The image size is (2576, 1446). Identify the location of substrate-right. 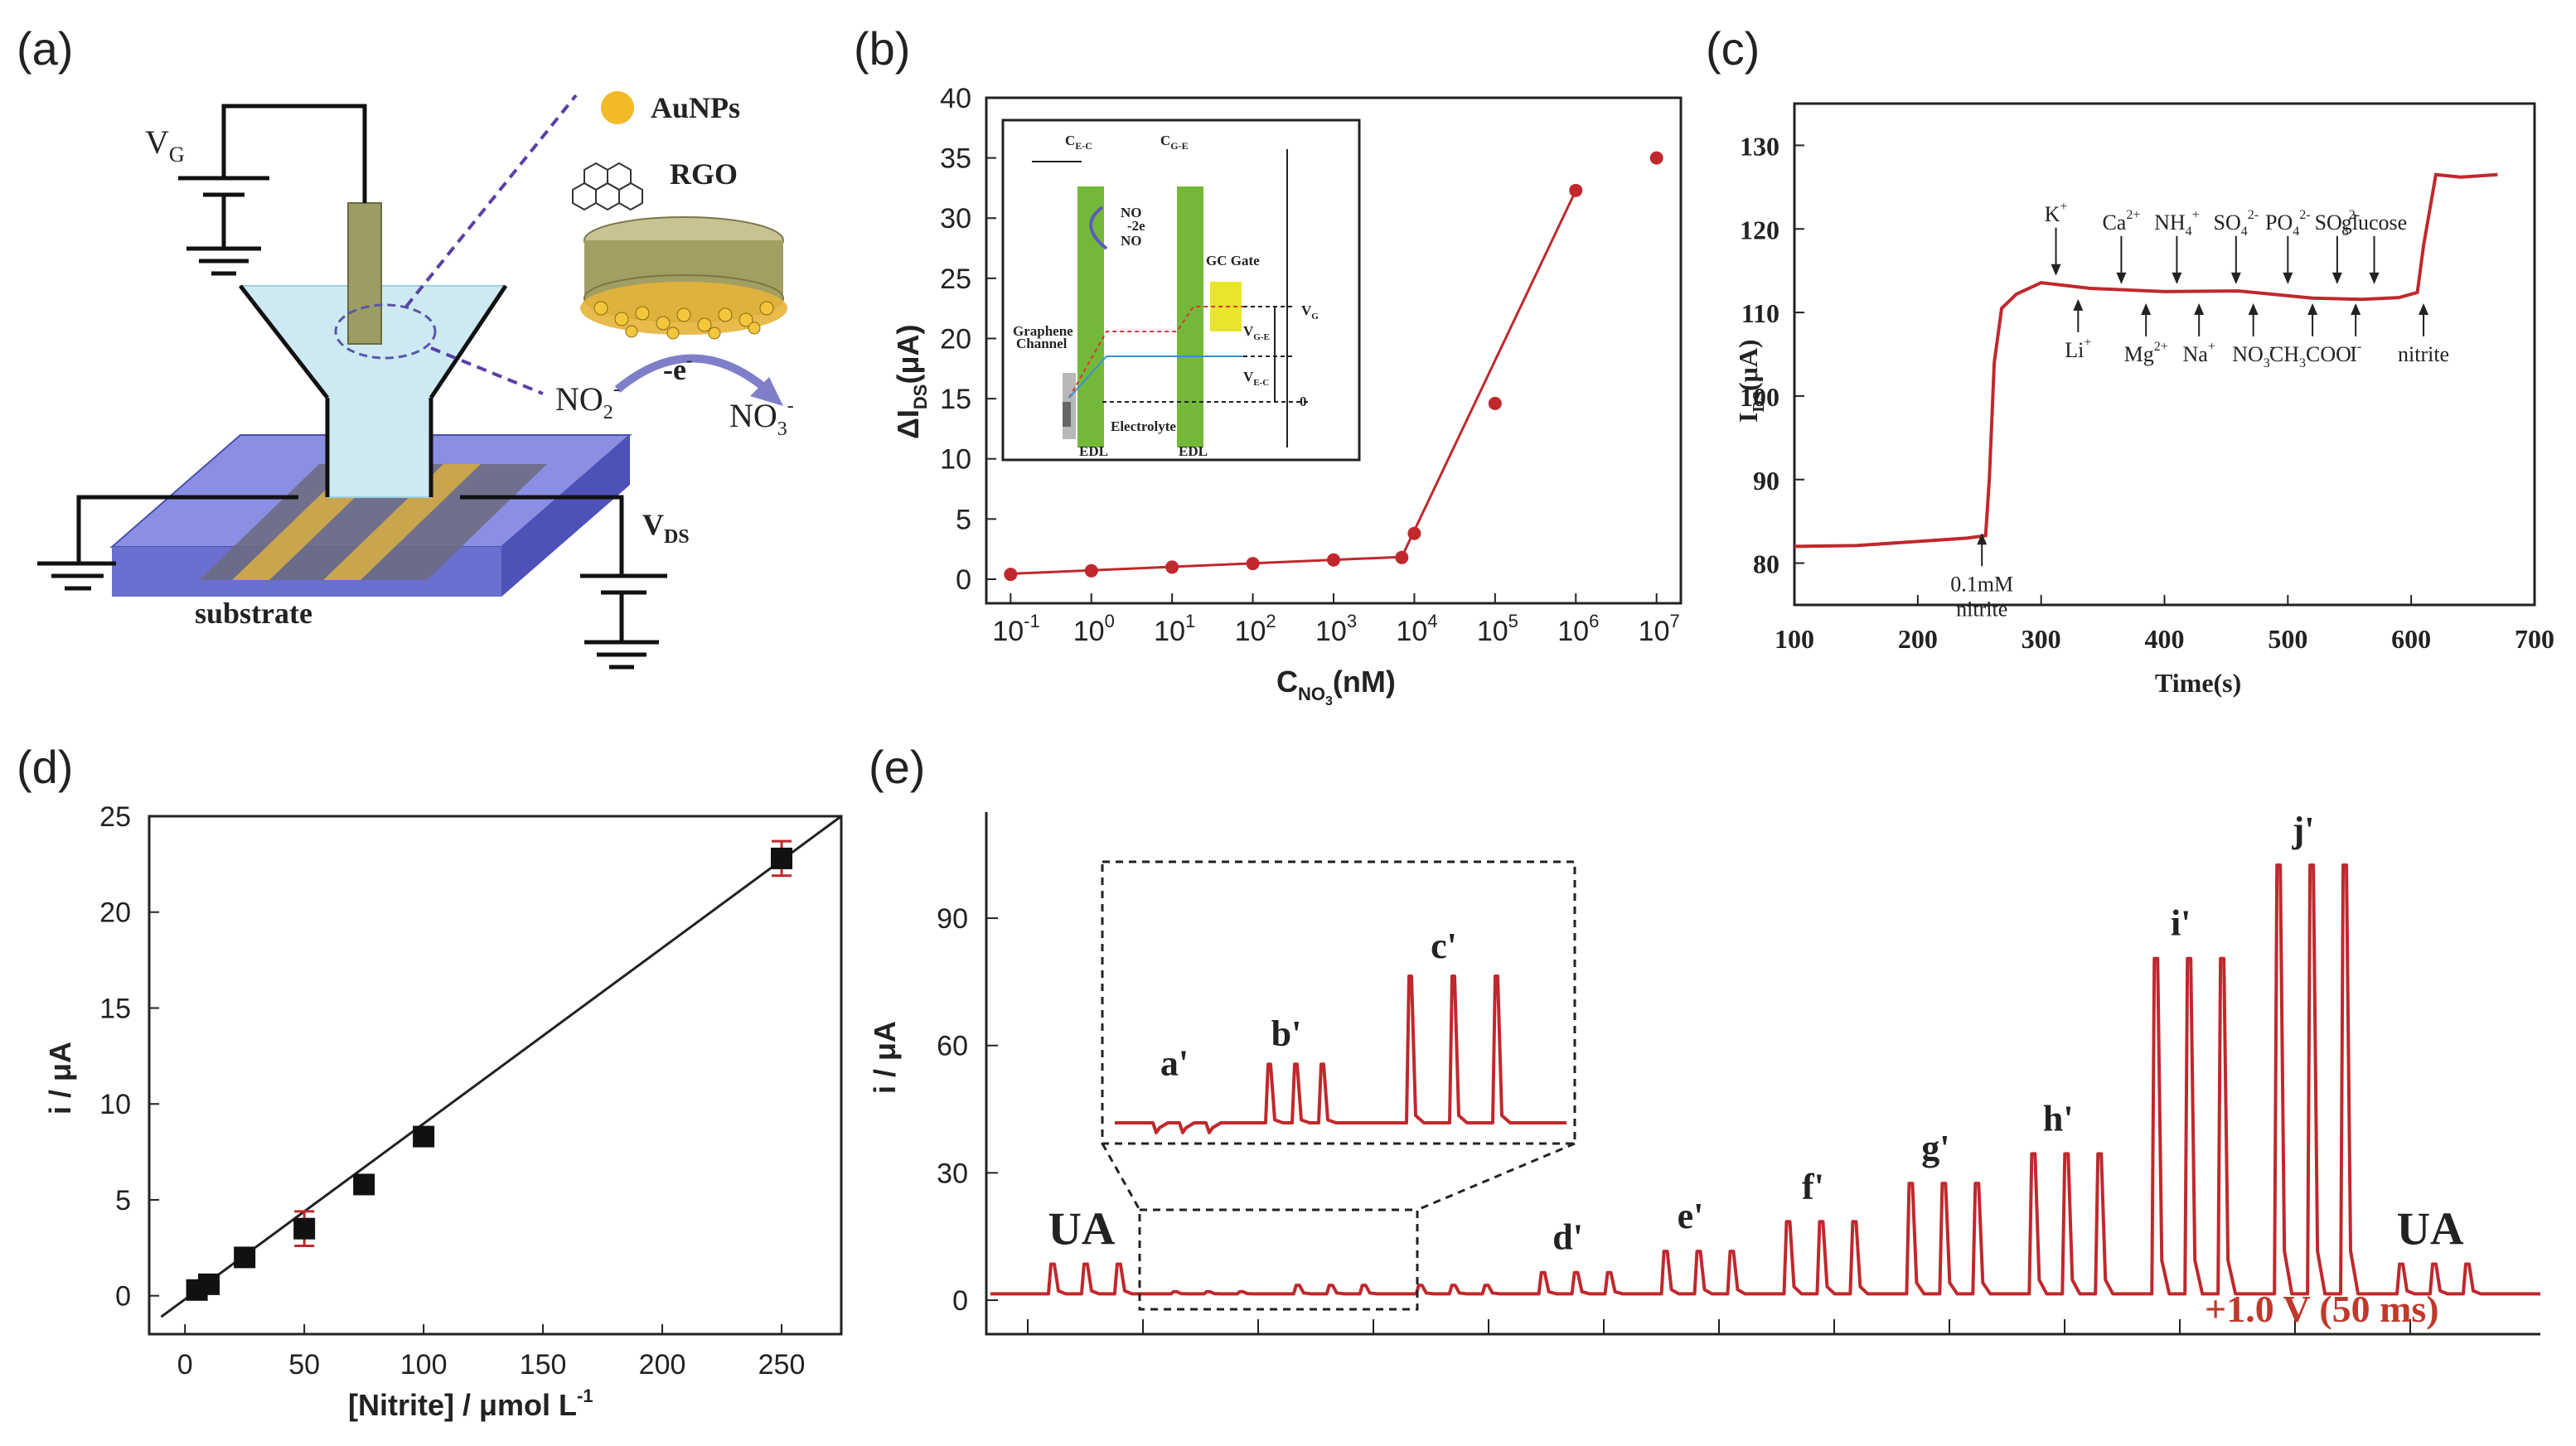
(565, 516).